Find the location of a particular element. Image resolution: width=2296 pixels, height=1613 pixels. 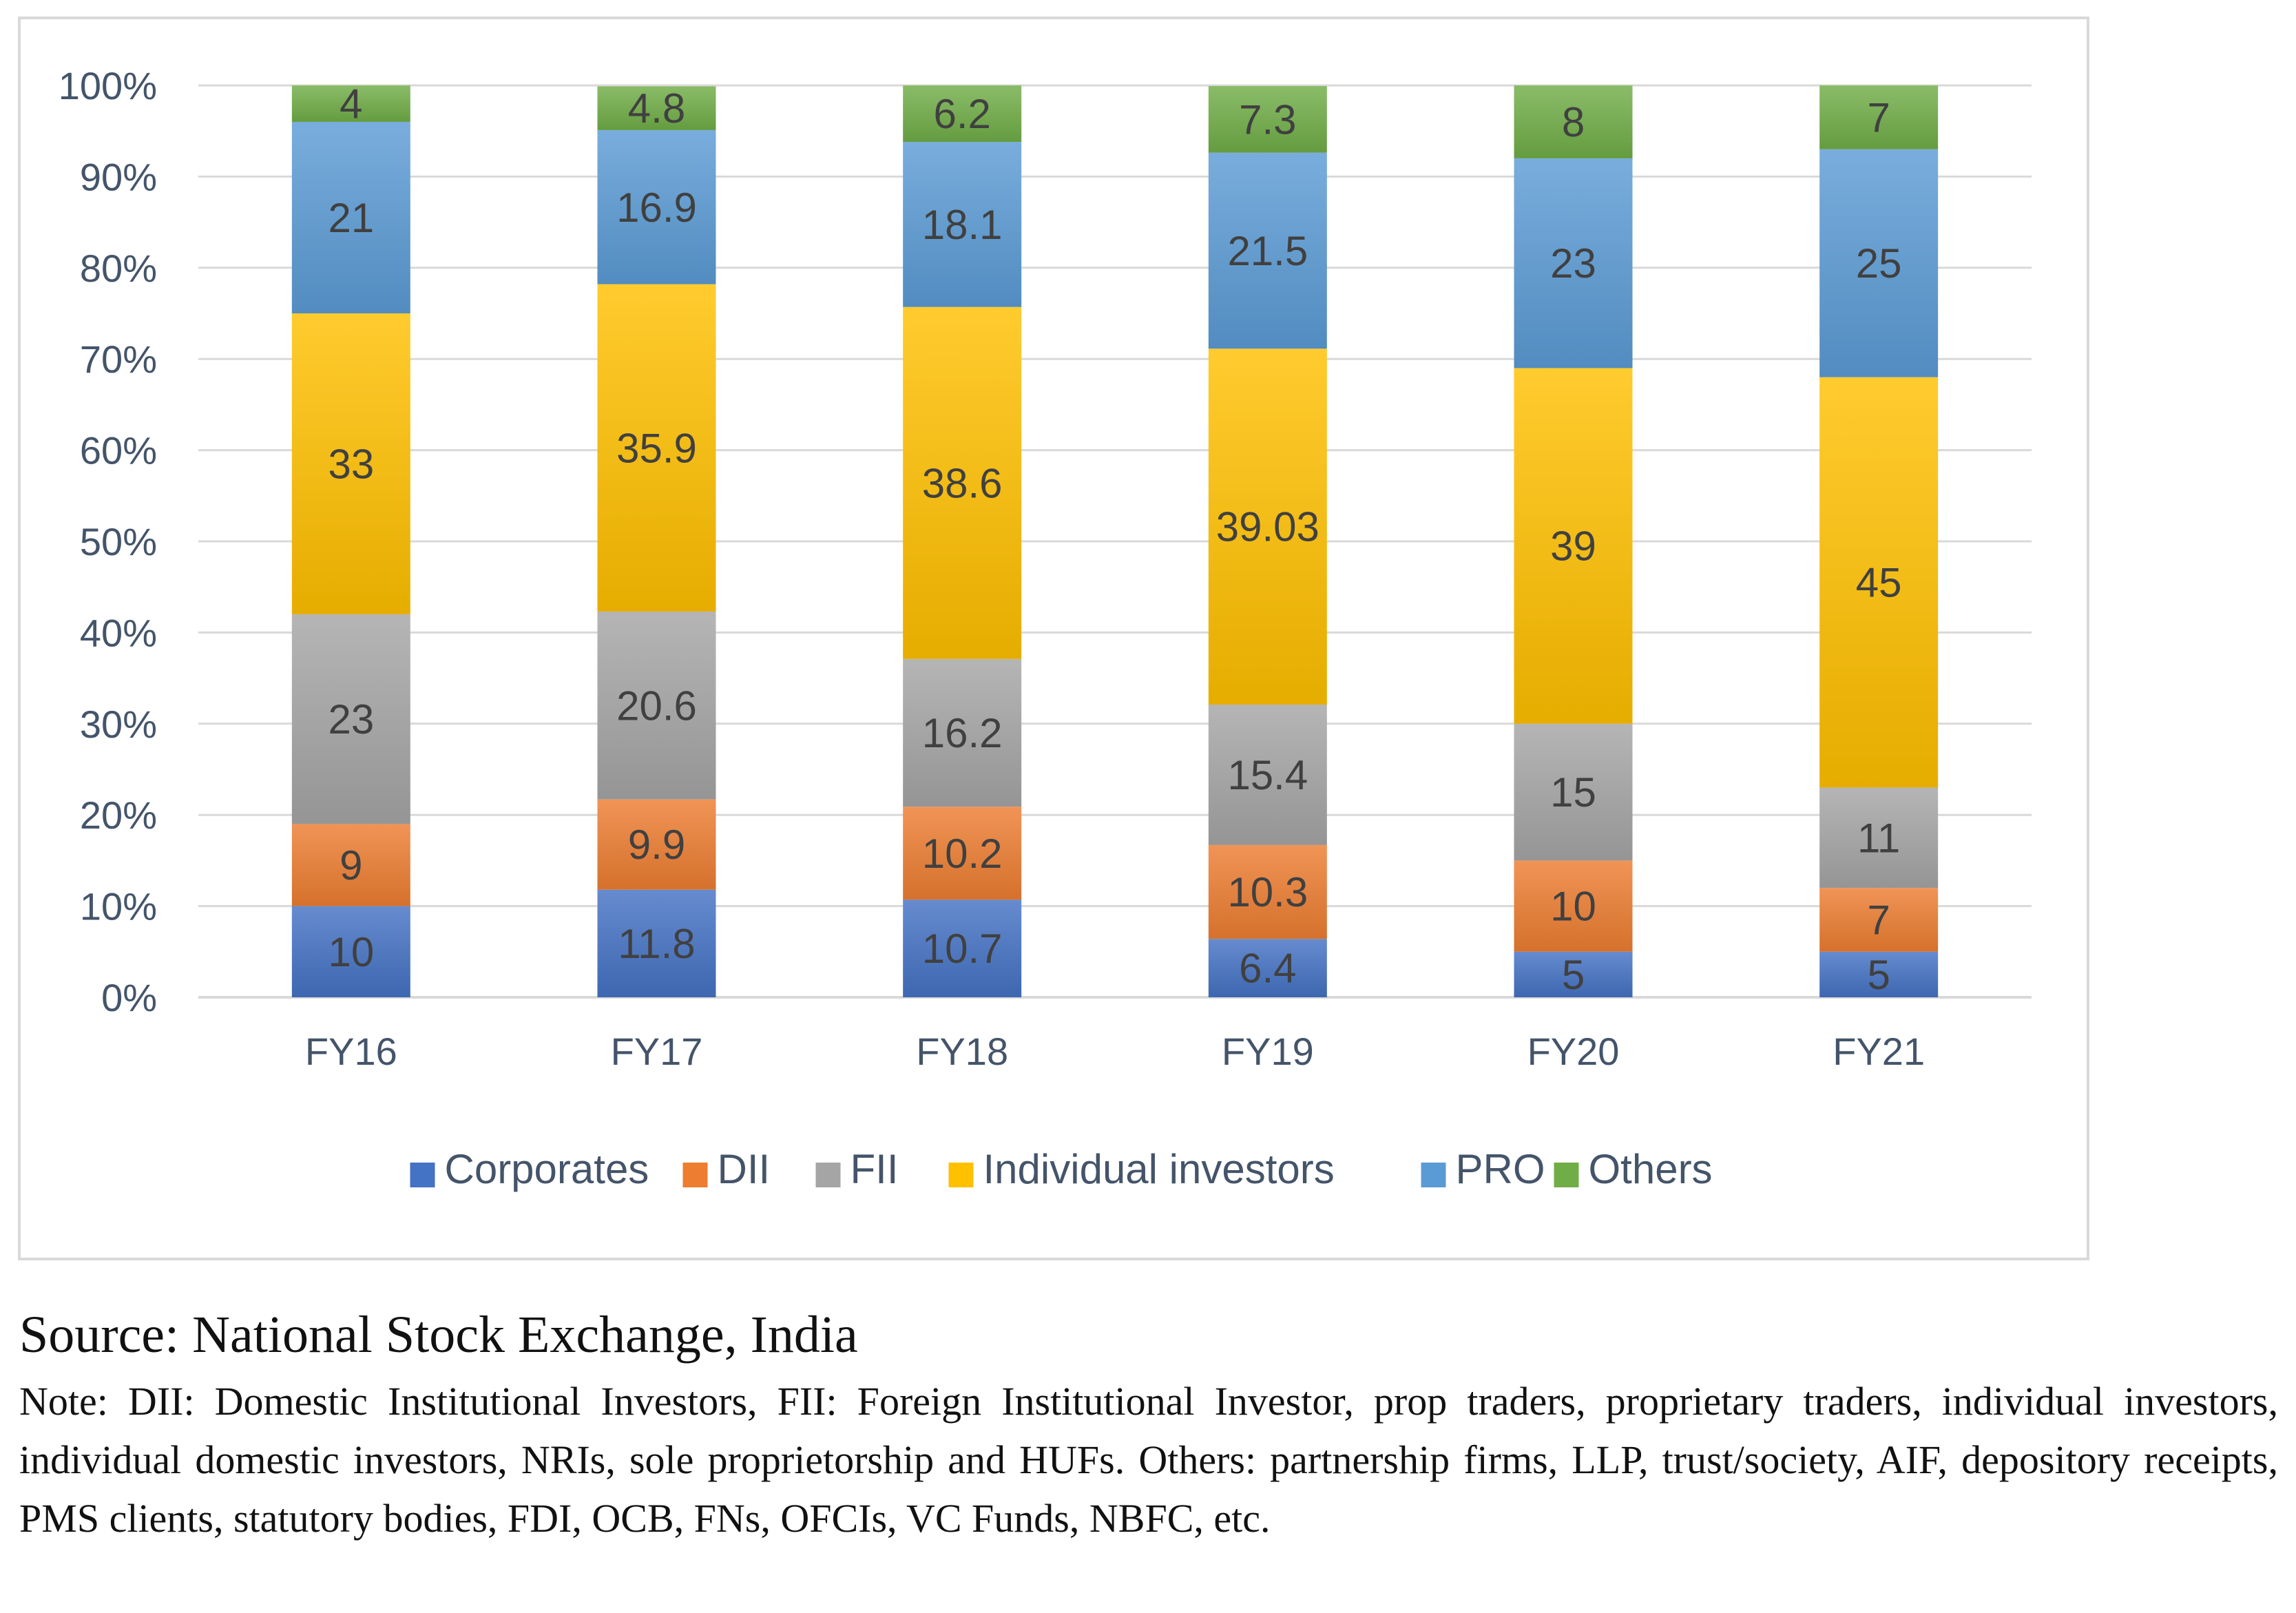

legend-label: Corporates is located at coordinates (547, 1169).